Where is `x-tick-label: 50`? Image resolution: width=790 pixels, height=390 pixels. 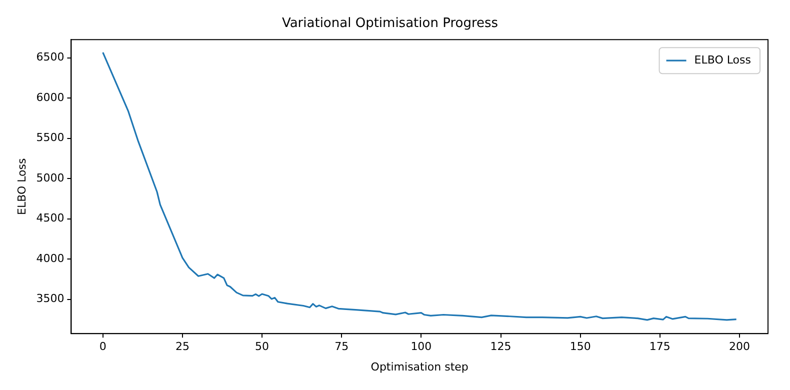 x-tick-label: 50 is located at coordinates (262, 347).